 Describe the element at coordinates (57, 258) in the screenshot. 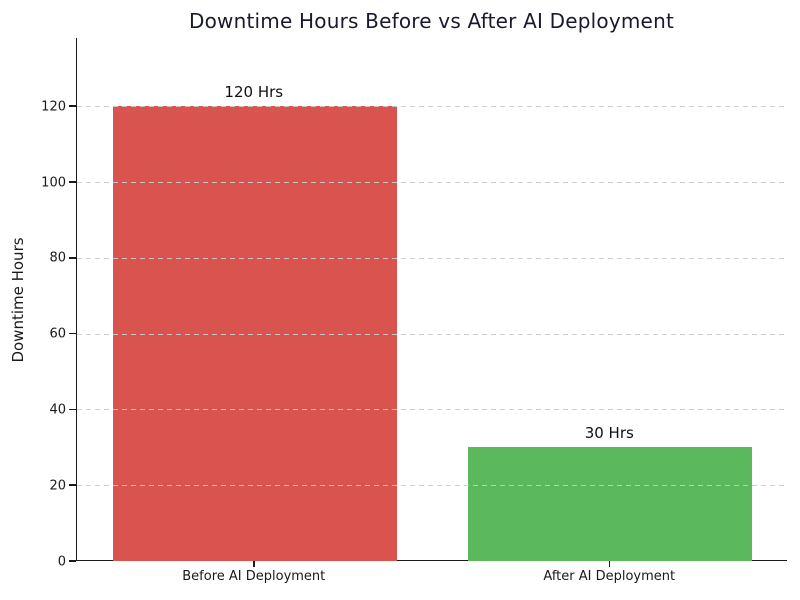

I see `y-tick-label-80: 80` at that location.